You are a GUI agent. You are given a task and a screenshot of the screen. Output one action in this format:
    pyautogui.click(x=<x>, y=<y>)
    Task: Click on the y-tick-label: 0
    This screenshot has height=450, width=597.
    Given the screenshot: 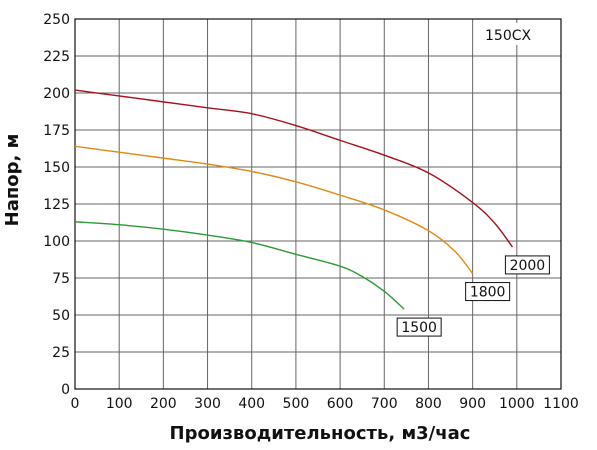 What is the action you would take?
    pyautogui.click(x=65, y=390)
    